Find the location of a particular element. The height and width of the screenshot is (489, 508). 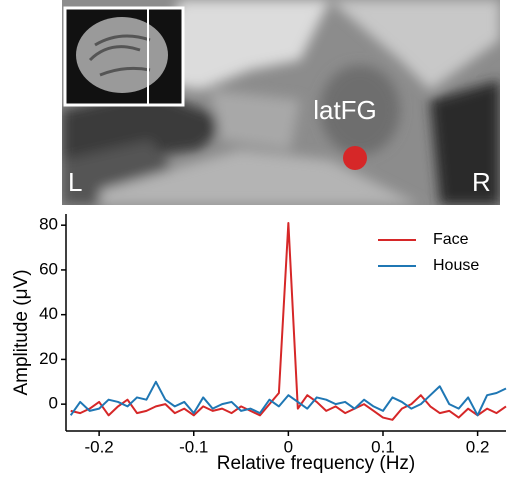

y-tick-label: 20 is located at coordinates (48, 358).